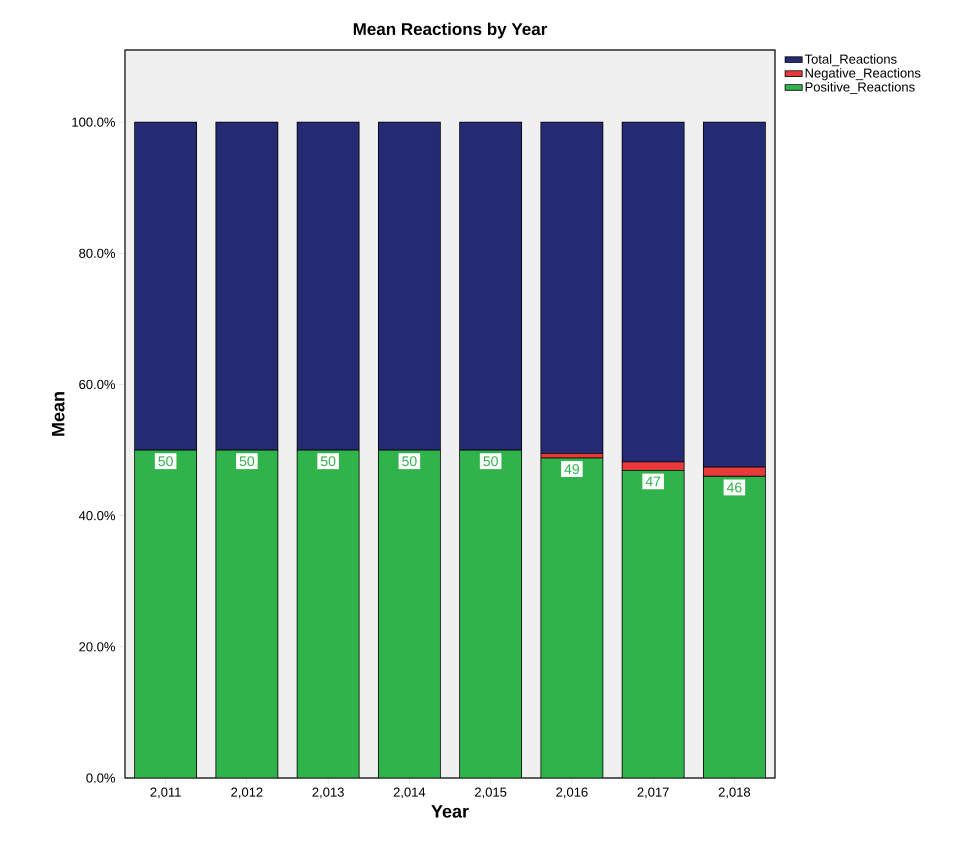 This screenshot has height=854, width=974. I want to click on y-tick-label: 0.0%, so click(101, 778).